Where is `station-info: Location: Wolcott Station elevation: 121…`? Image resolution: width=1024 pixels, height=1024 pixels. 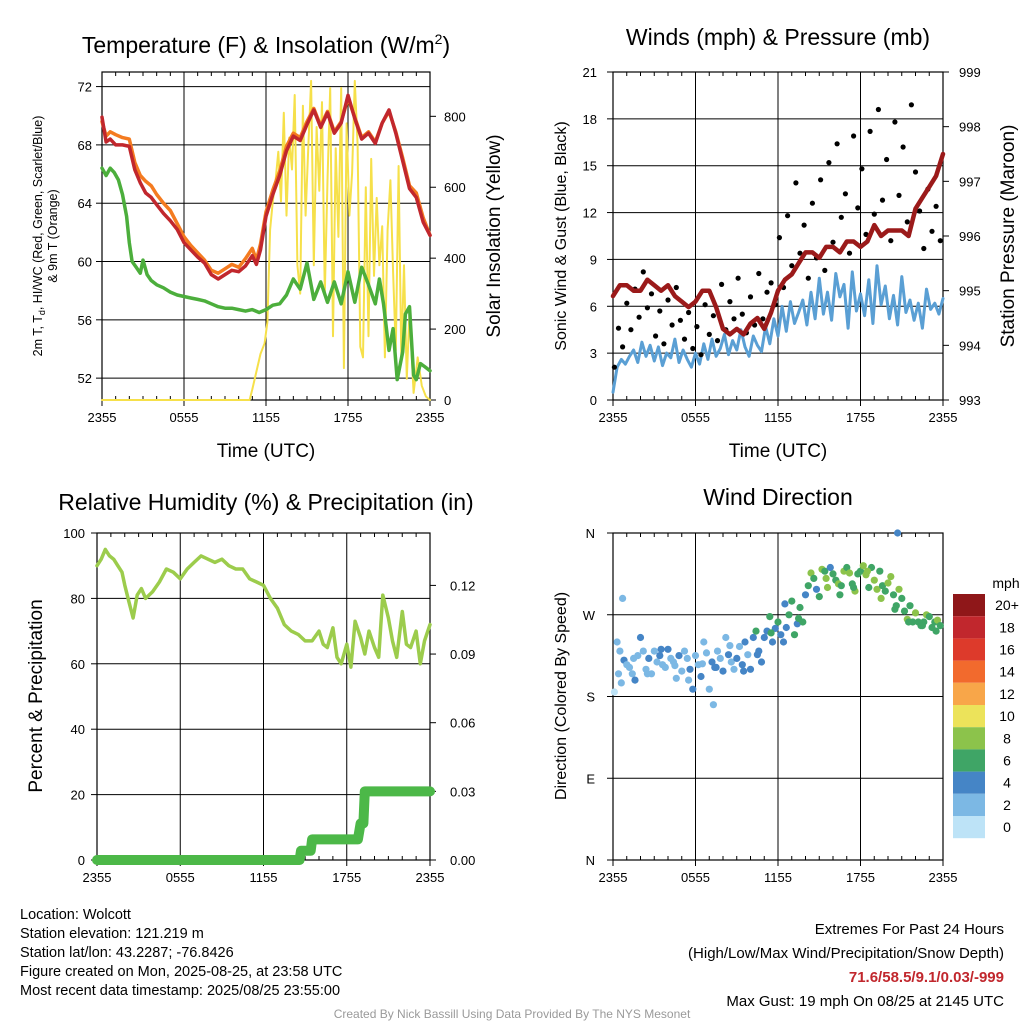
station-info: Location: Wolcott Station elevation: 121… is located at coordinates (181, 953).